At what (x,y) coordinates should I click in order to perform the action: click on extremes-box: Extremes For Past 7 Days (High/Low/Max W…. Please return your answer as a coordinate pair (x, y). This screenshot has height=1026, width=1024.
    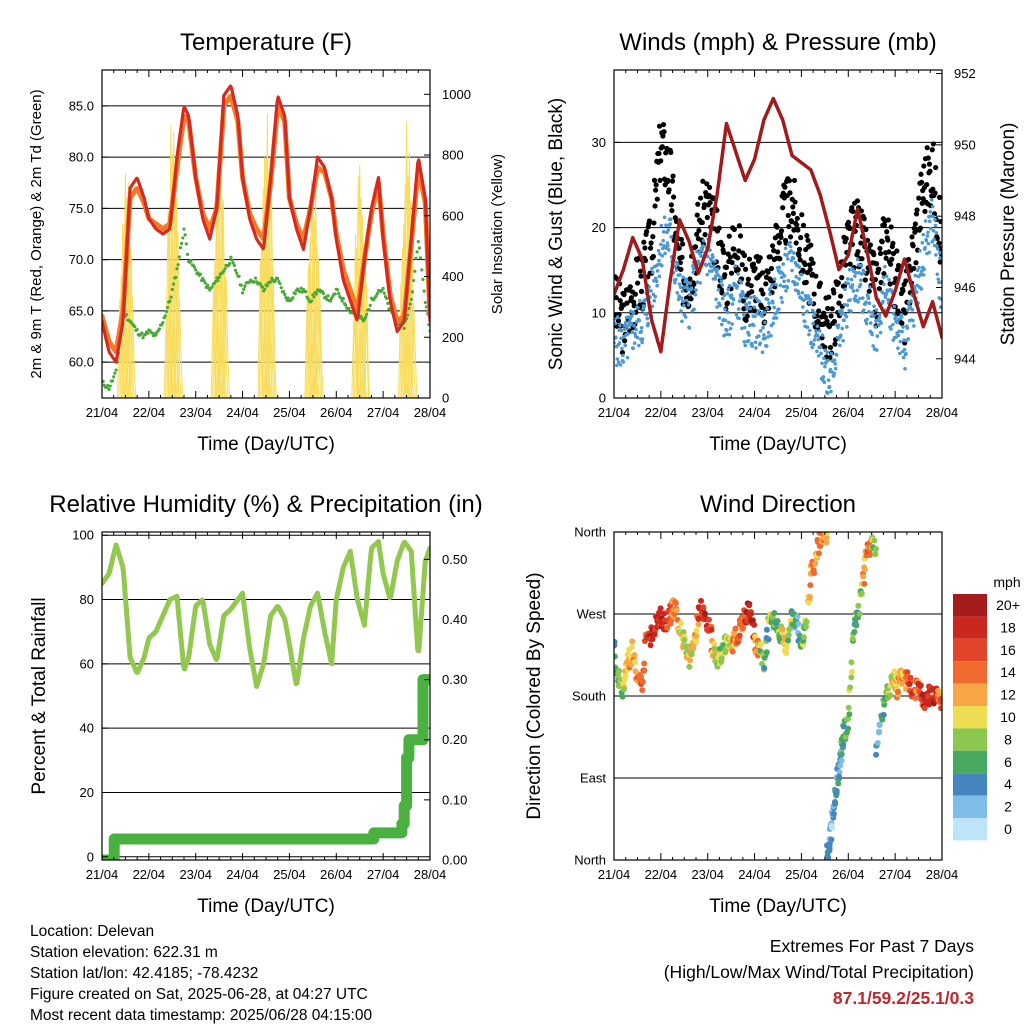
    Looking at the image, I should click on (819, 972).